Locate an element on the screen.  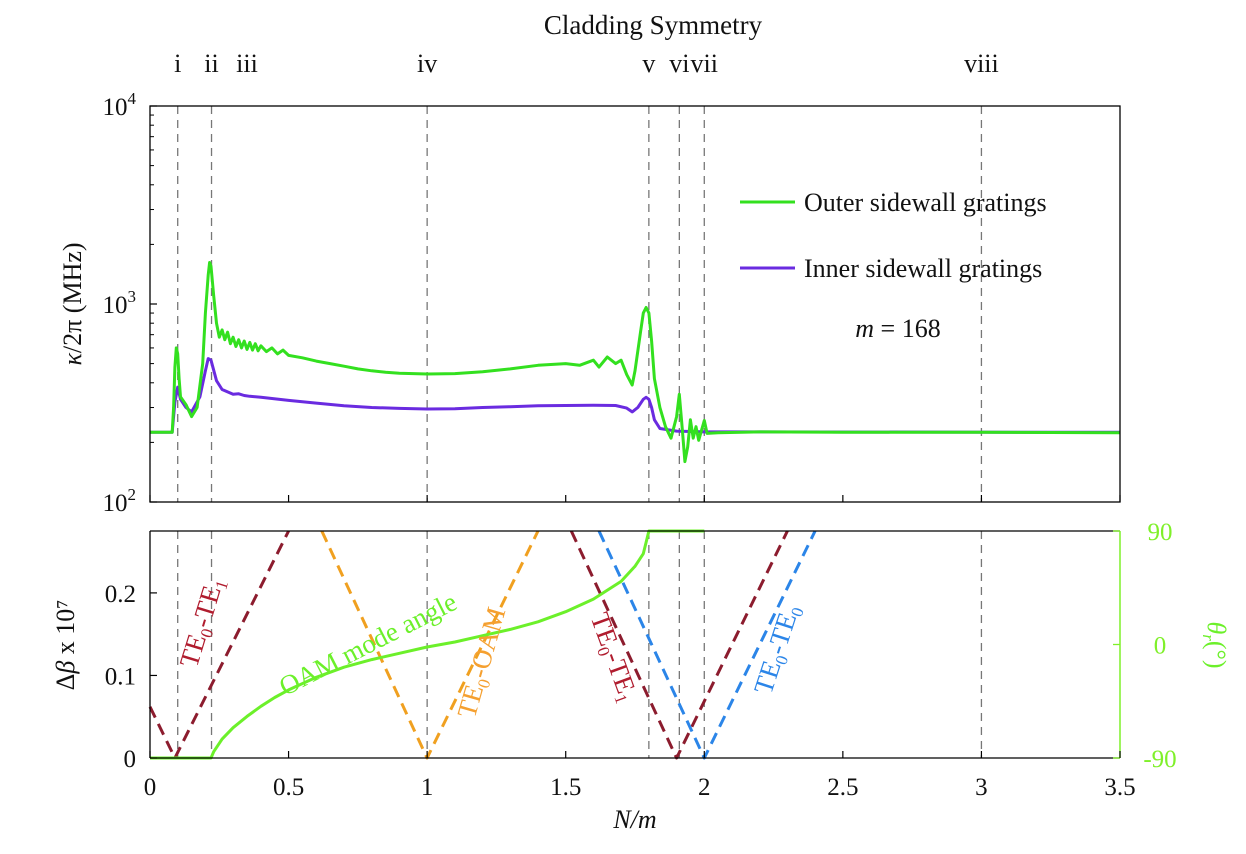
symmetry-label-7: vii is located at coordinates (704, 63).